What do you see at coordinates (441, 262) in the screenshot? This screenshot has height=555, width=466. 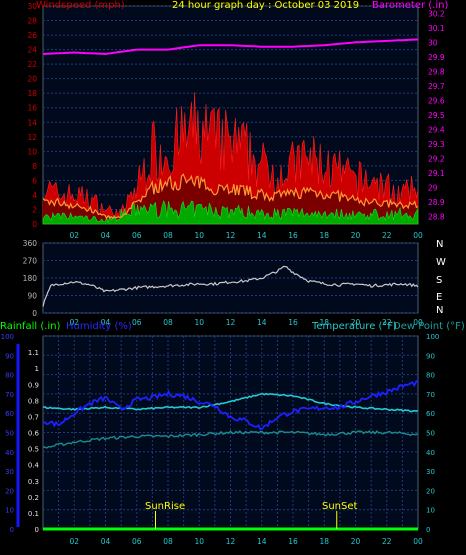 I see `compass-w: W` at bounding box center [441, 262].